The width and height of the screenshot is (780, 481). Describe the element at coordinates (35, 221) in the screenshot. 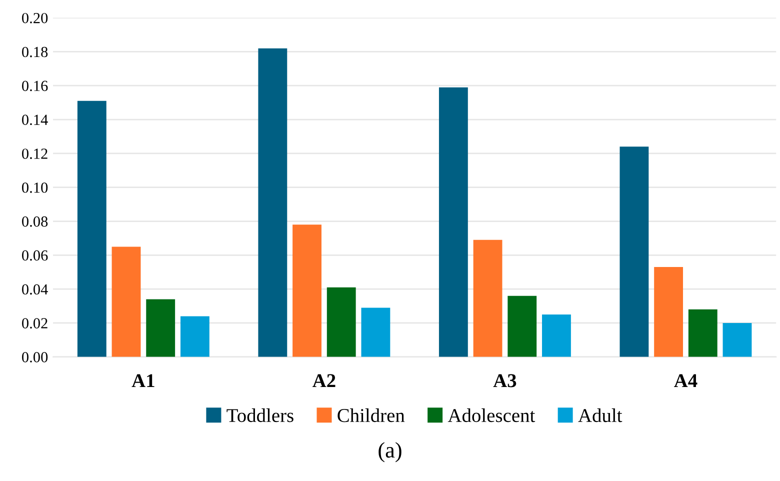

I see `y-tick-label: 0.08` at that location.